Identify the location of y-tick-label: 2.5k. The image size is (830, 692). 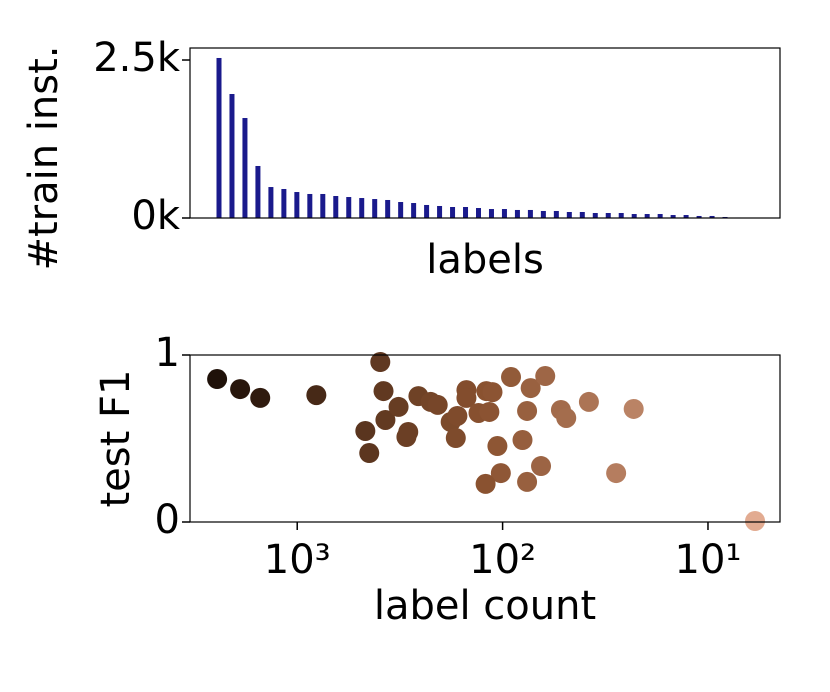
(137, 58).